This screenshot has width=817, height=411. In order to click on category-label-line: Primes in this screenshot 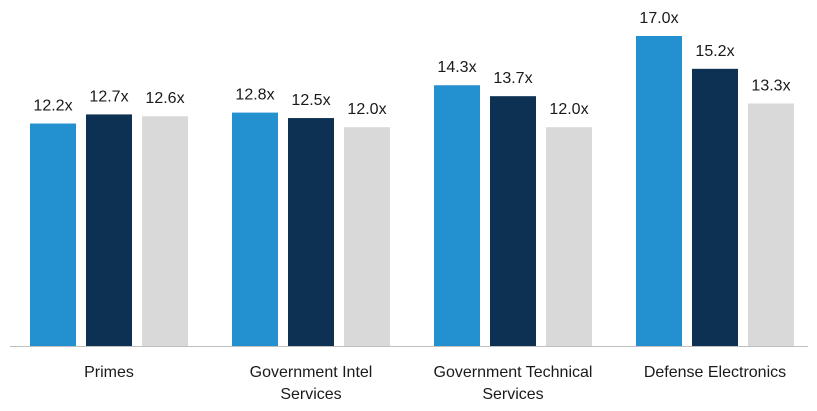, I will do `click(109, 372)`.